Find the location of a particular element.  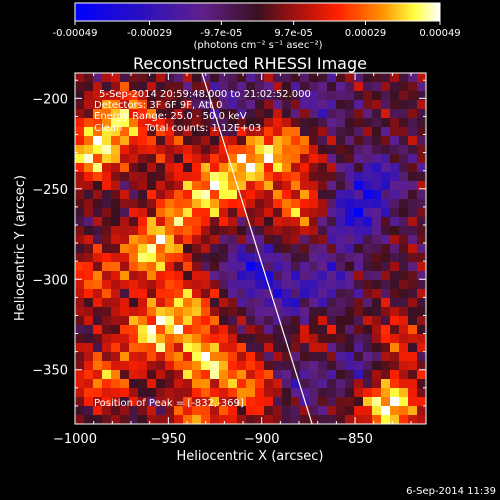

detectors-label: Detectors: 3F 6F 9F, Att 0 is located at coordinates (158, 105).